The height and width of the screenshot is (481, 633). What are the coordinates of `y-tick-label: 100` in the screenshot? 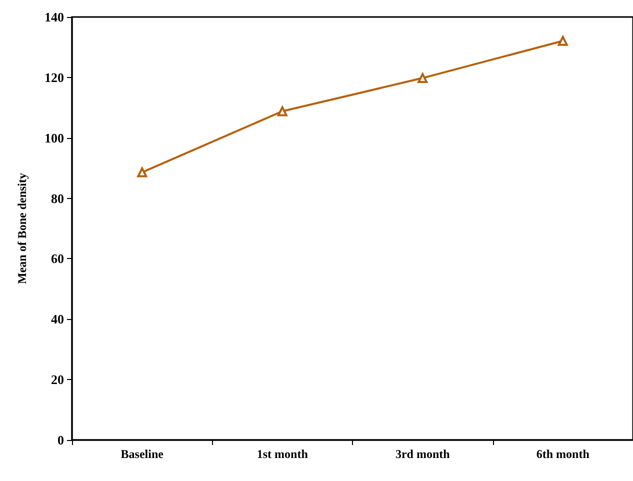 It's located at (54, 138).